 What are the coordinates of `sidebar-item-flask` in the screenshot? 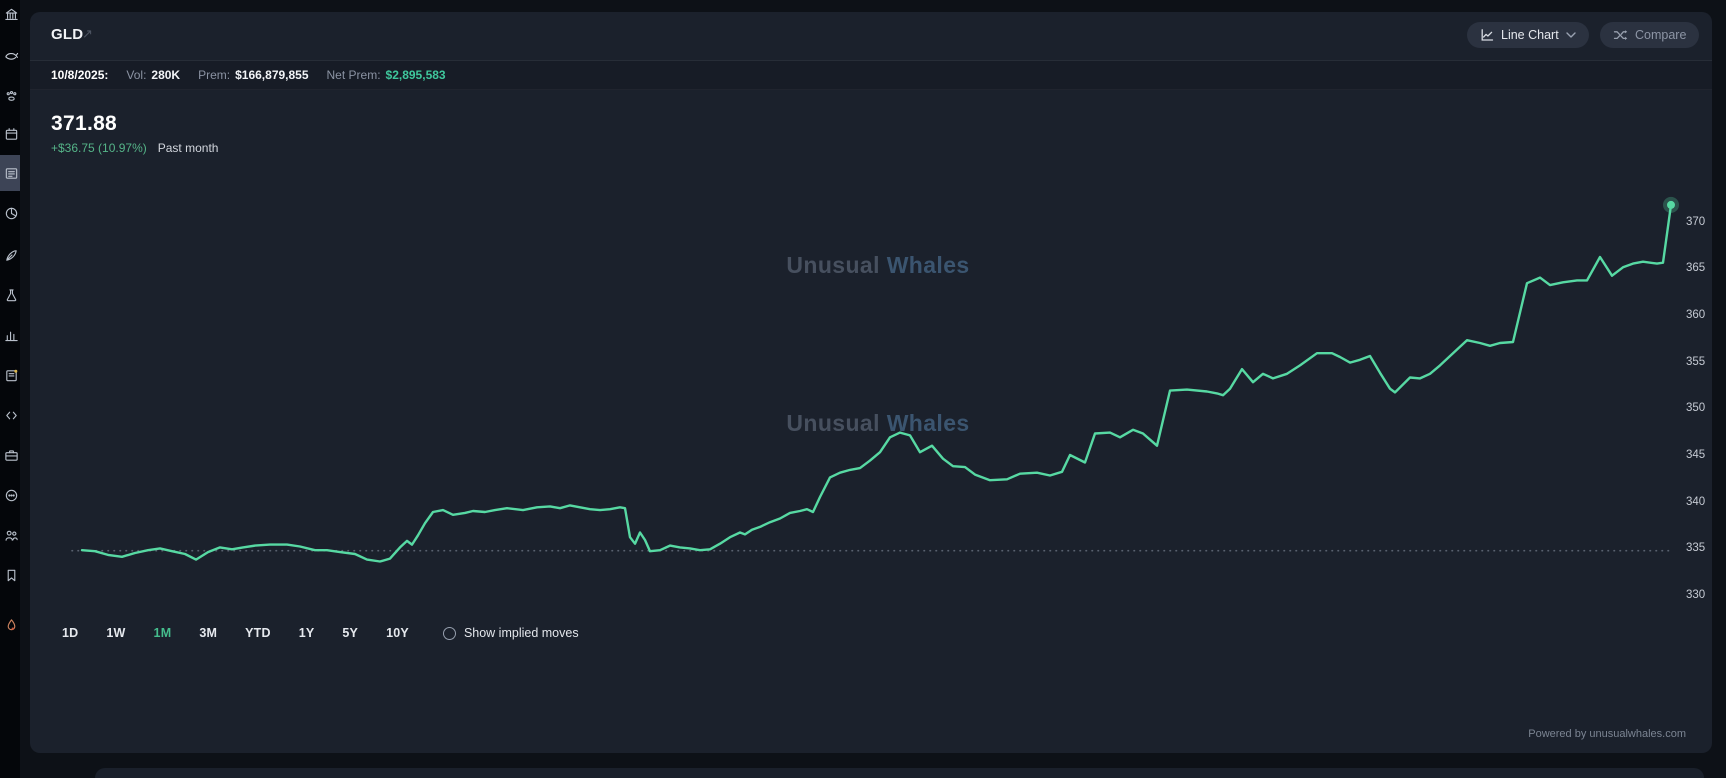 It's located at (11, 295).